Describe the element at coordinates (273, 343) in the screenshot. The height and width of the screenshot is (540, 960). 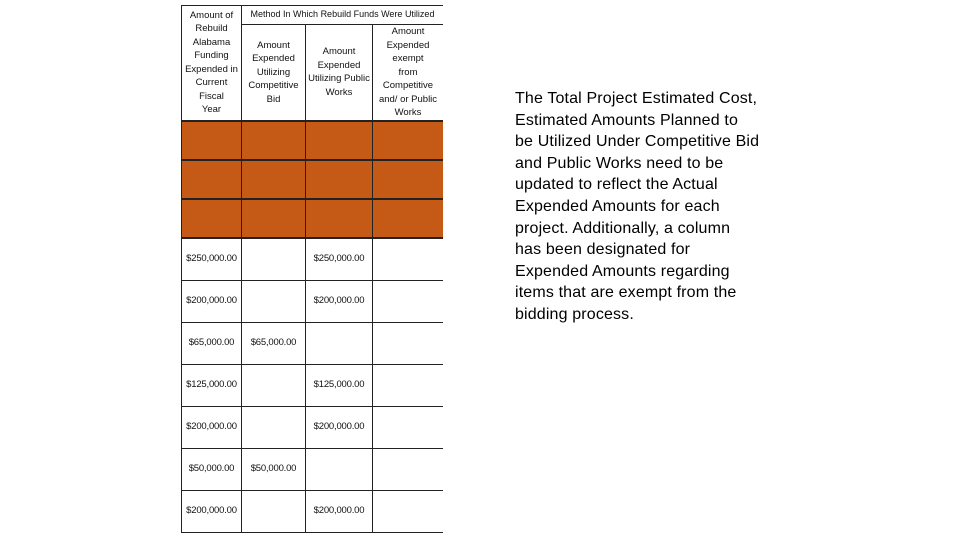
I see `competitive-bid-cell: $65,000.00` at that location.